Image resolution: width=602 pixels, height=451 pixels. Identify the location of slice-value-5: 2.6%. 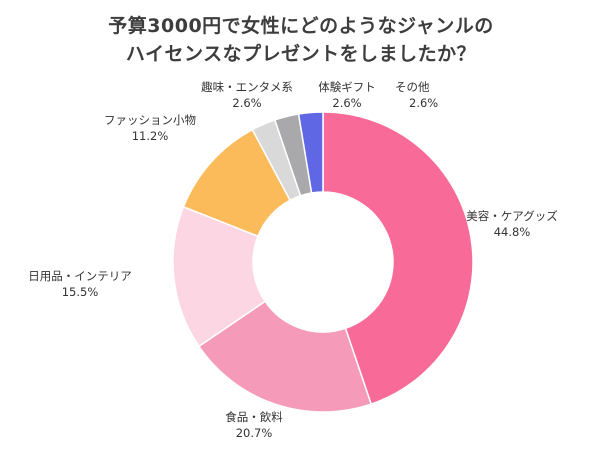
(246, 103).